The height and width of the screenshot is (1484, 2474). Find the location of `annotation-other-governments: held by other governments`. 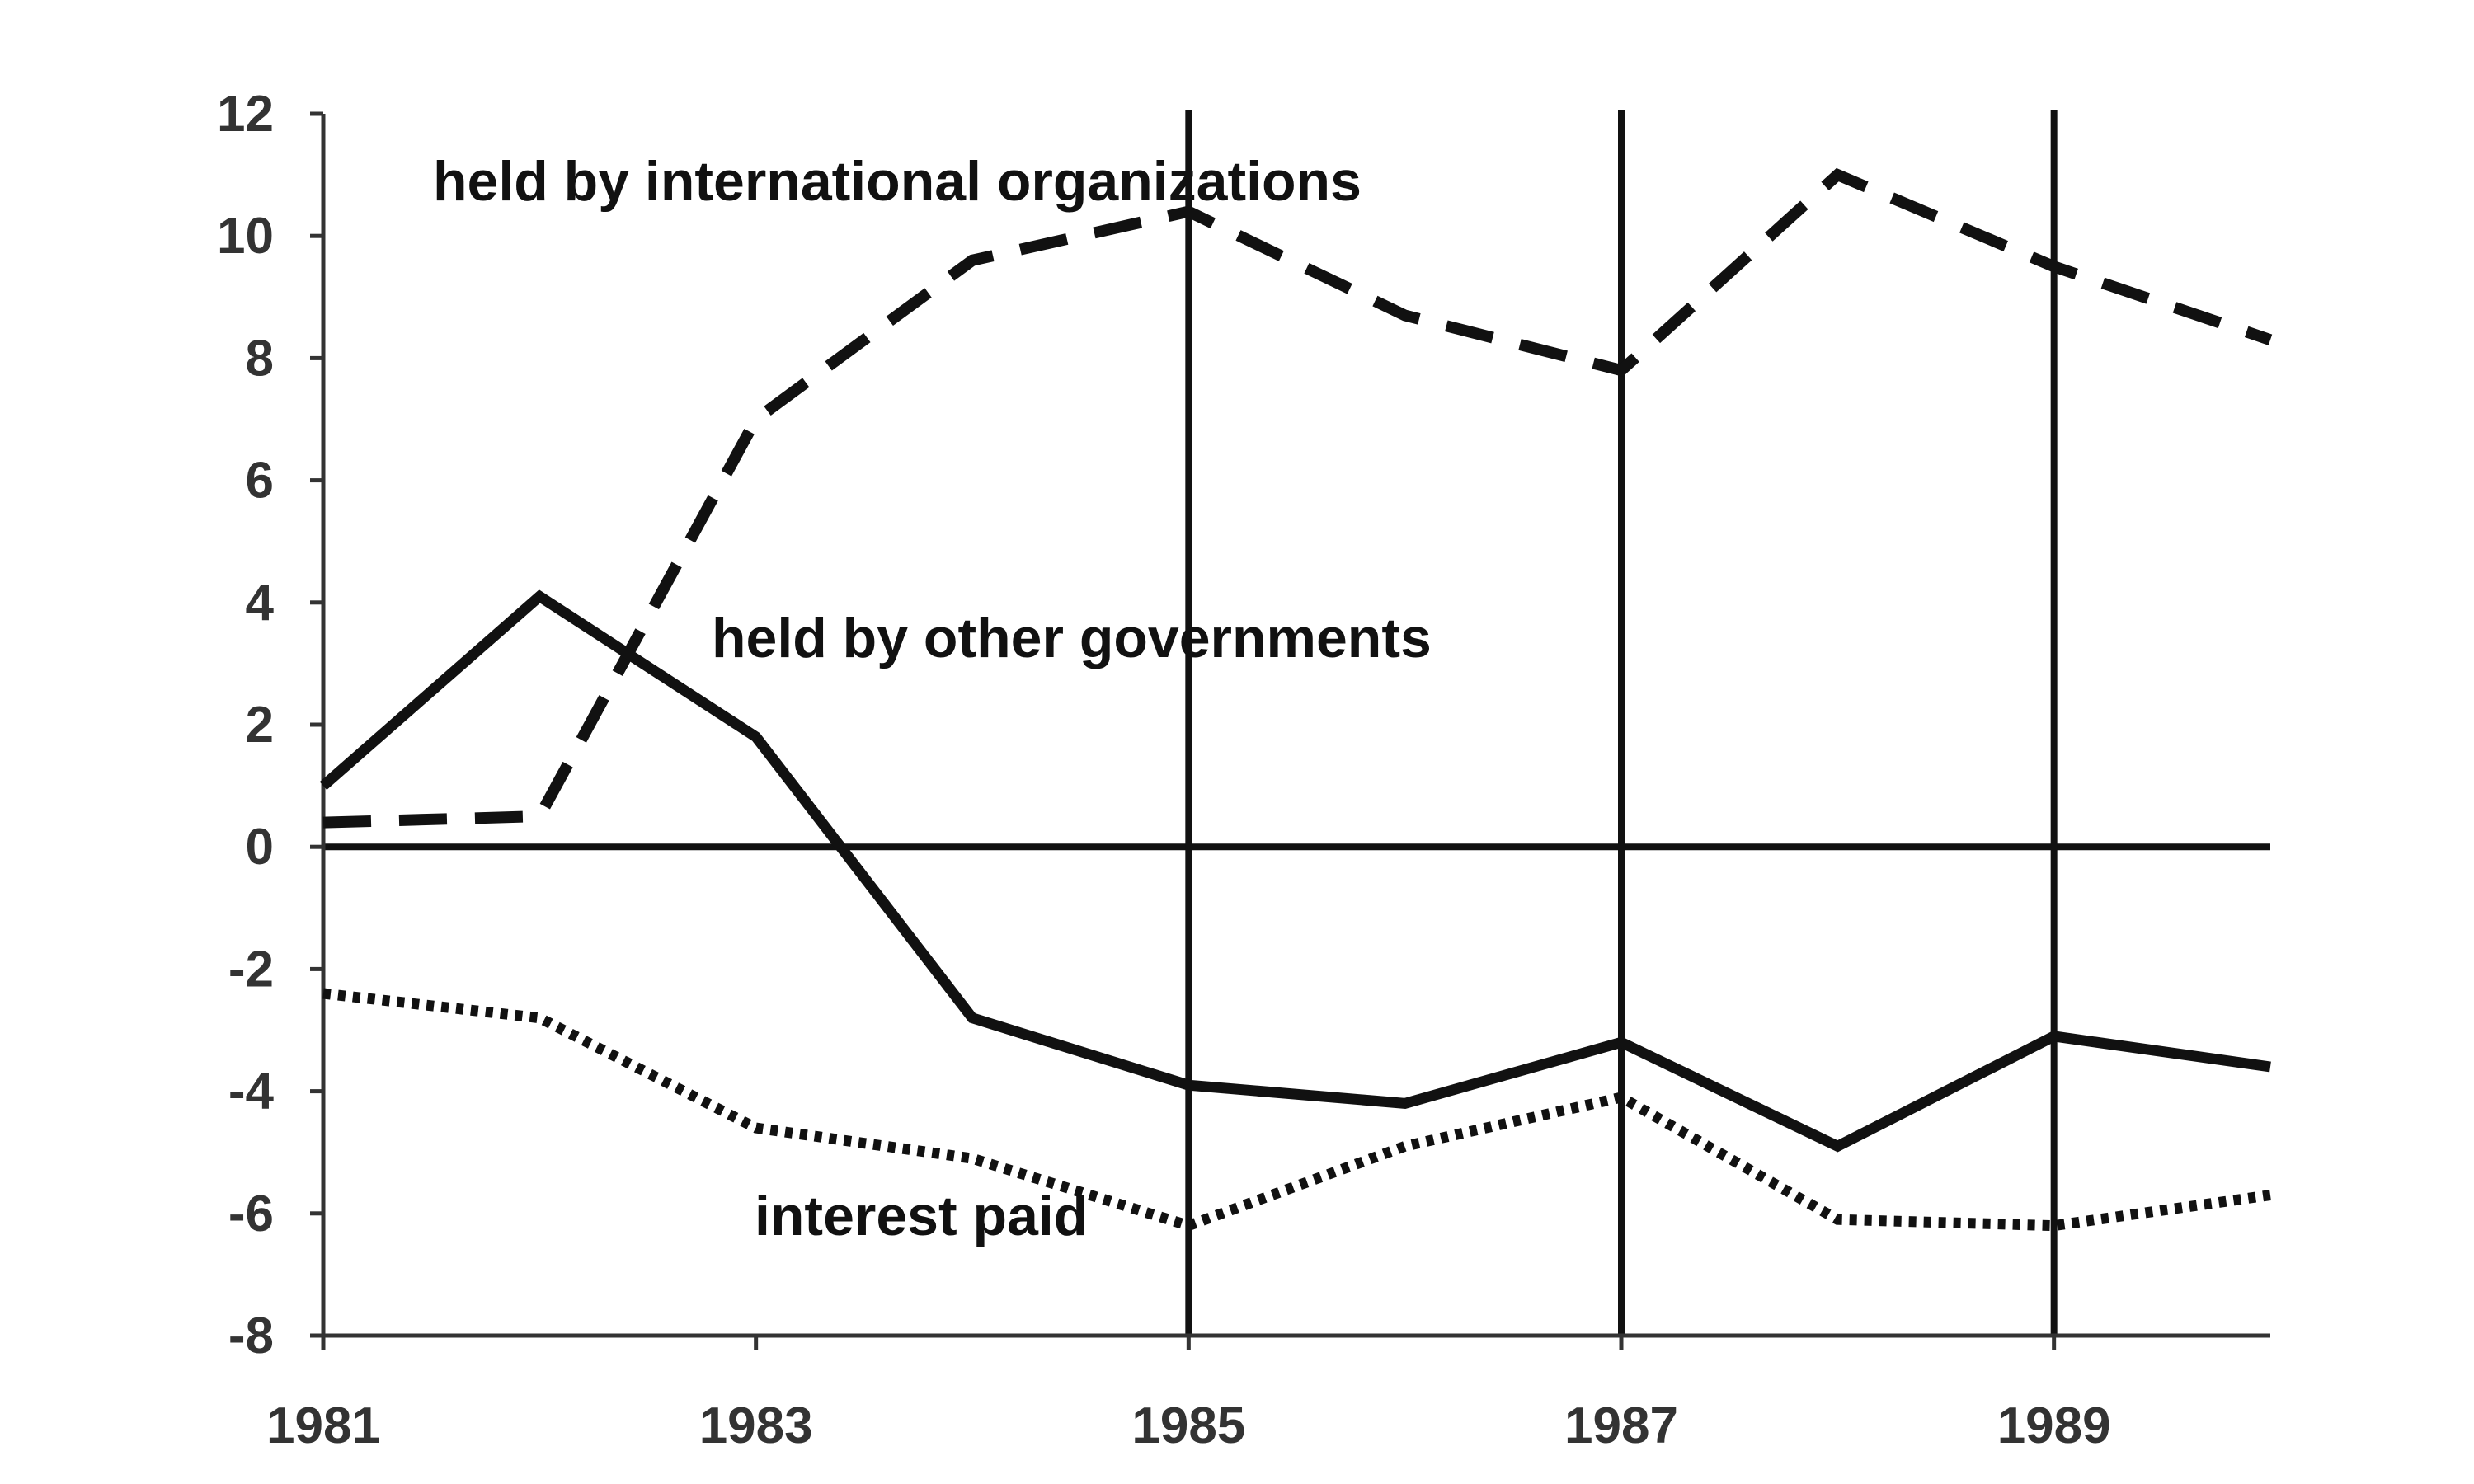

annotation-other-governments: held by other governments is located at coordinates (1072, 638).